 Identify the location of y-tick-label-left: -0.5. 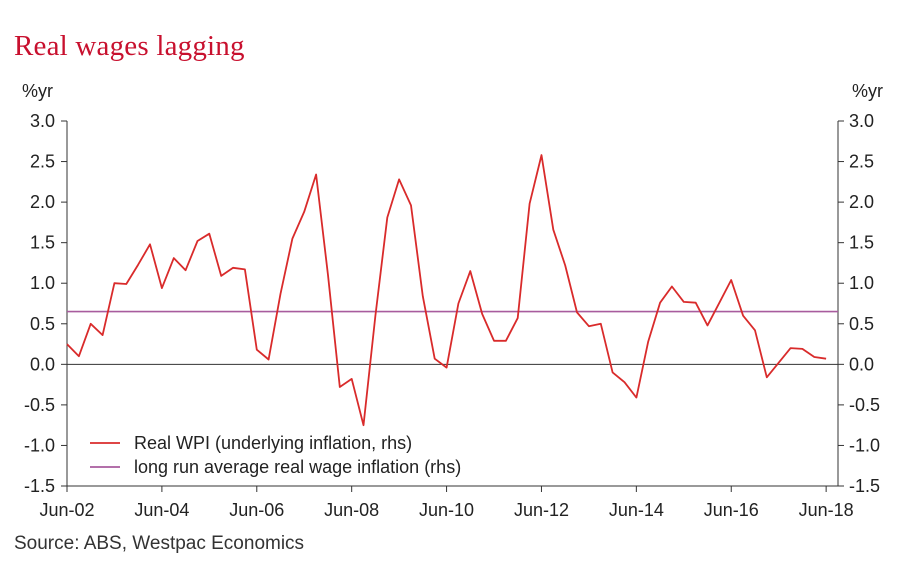
(39, 405).